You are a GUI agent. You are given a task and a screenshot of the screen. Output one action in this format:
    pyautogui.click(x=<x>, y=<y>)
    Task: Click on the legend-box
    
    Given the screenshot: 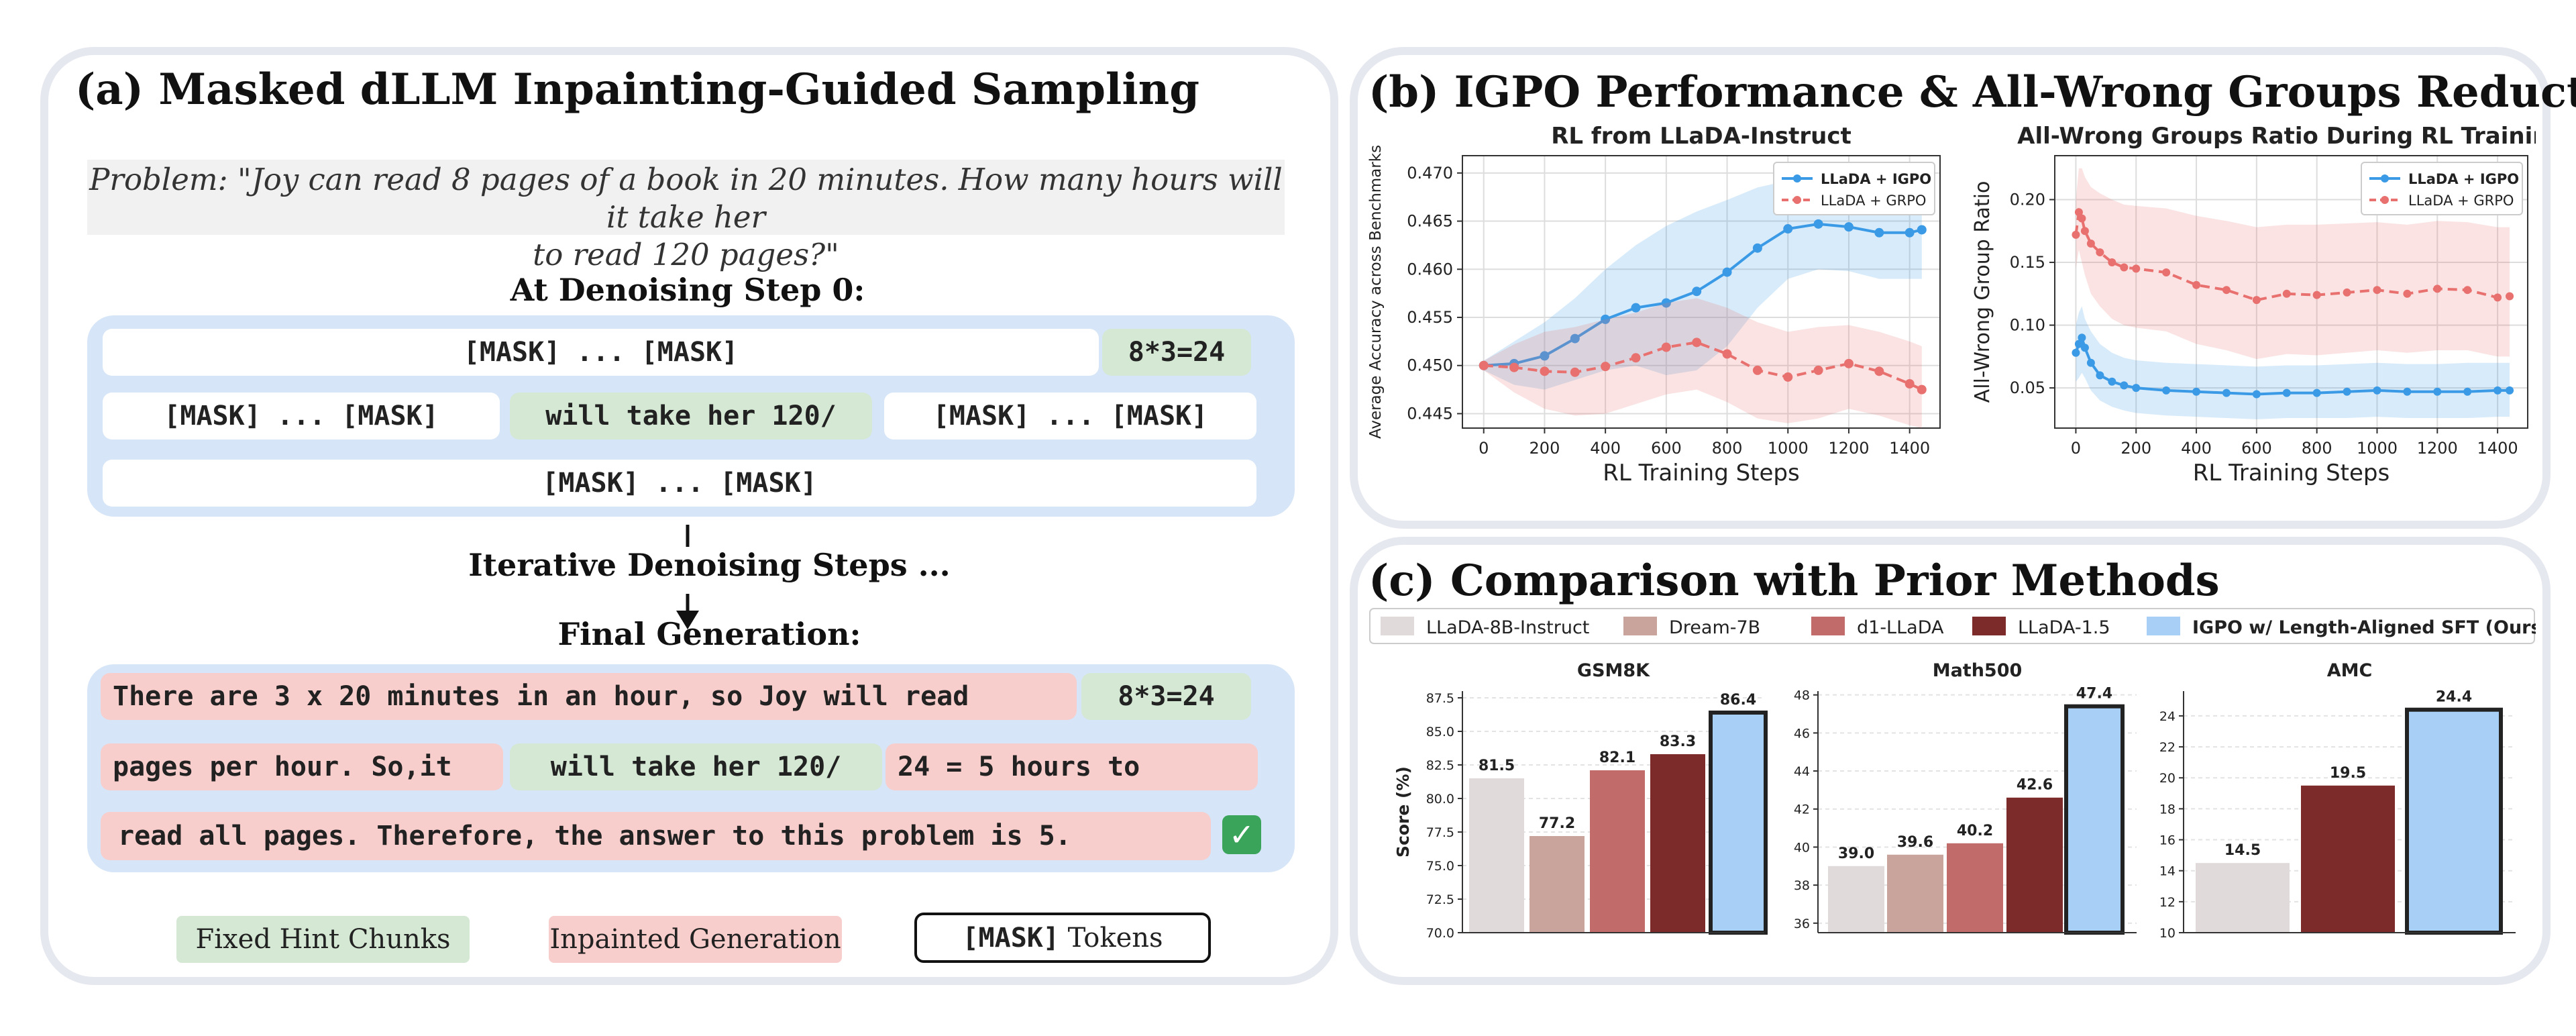 What is the action you would take?
    pyautogui.click(x=2442, y=188)
    